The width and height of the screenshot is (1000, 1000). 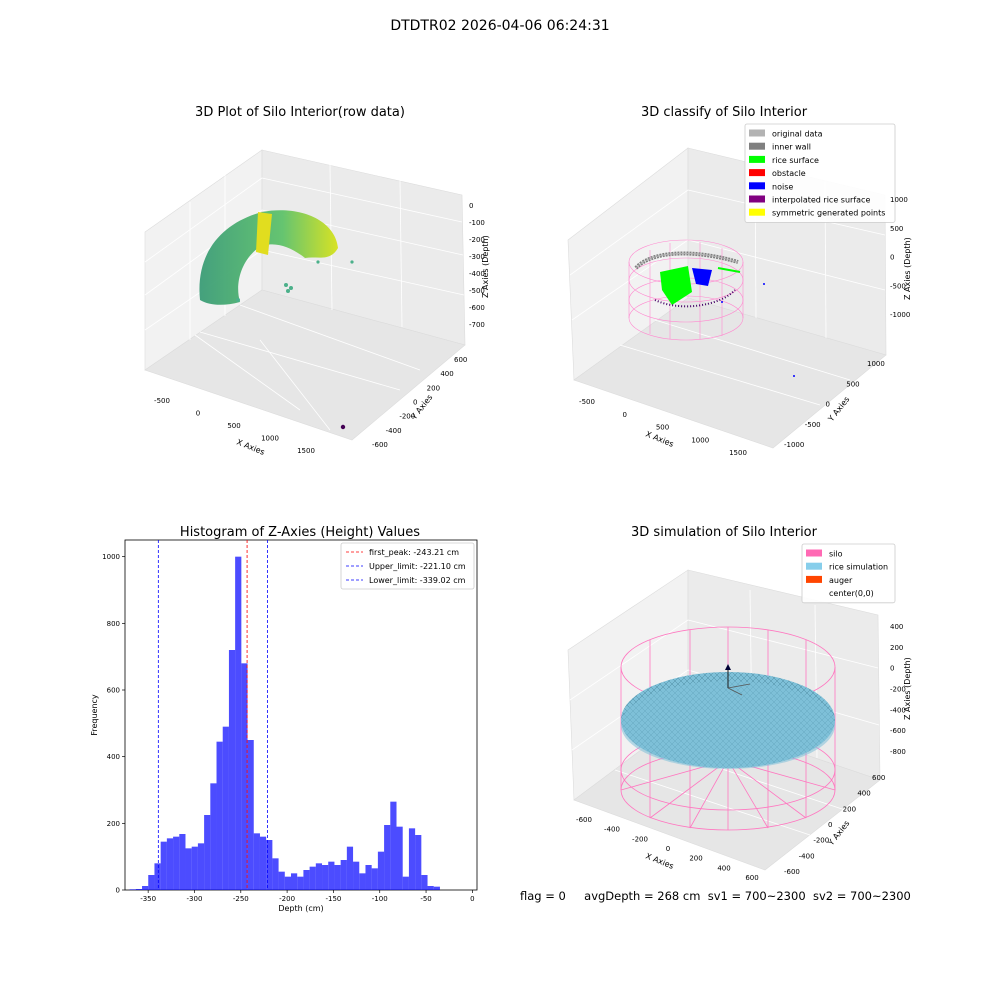 I want to click on y-tick: 1000, so click(x=111, y=557).